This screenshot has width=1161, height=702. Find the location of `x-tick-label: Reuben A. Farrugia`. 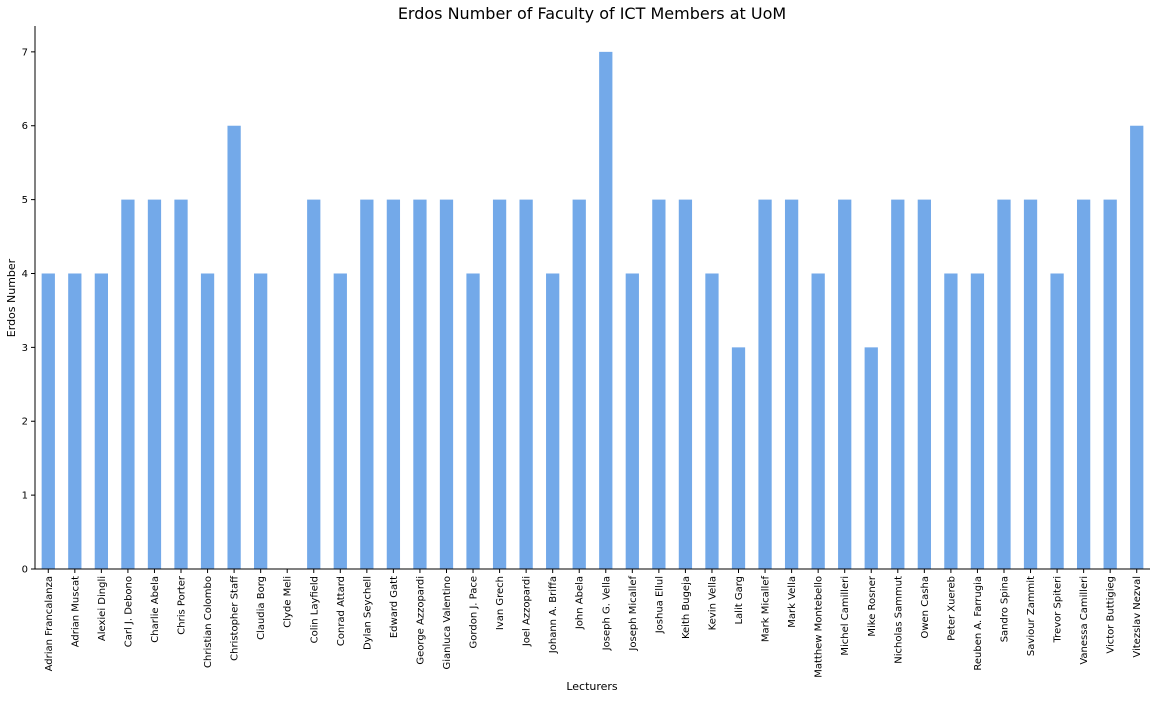

x-tick-label: Reuben A. Farrugia is located at coordinates (978, 623).